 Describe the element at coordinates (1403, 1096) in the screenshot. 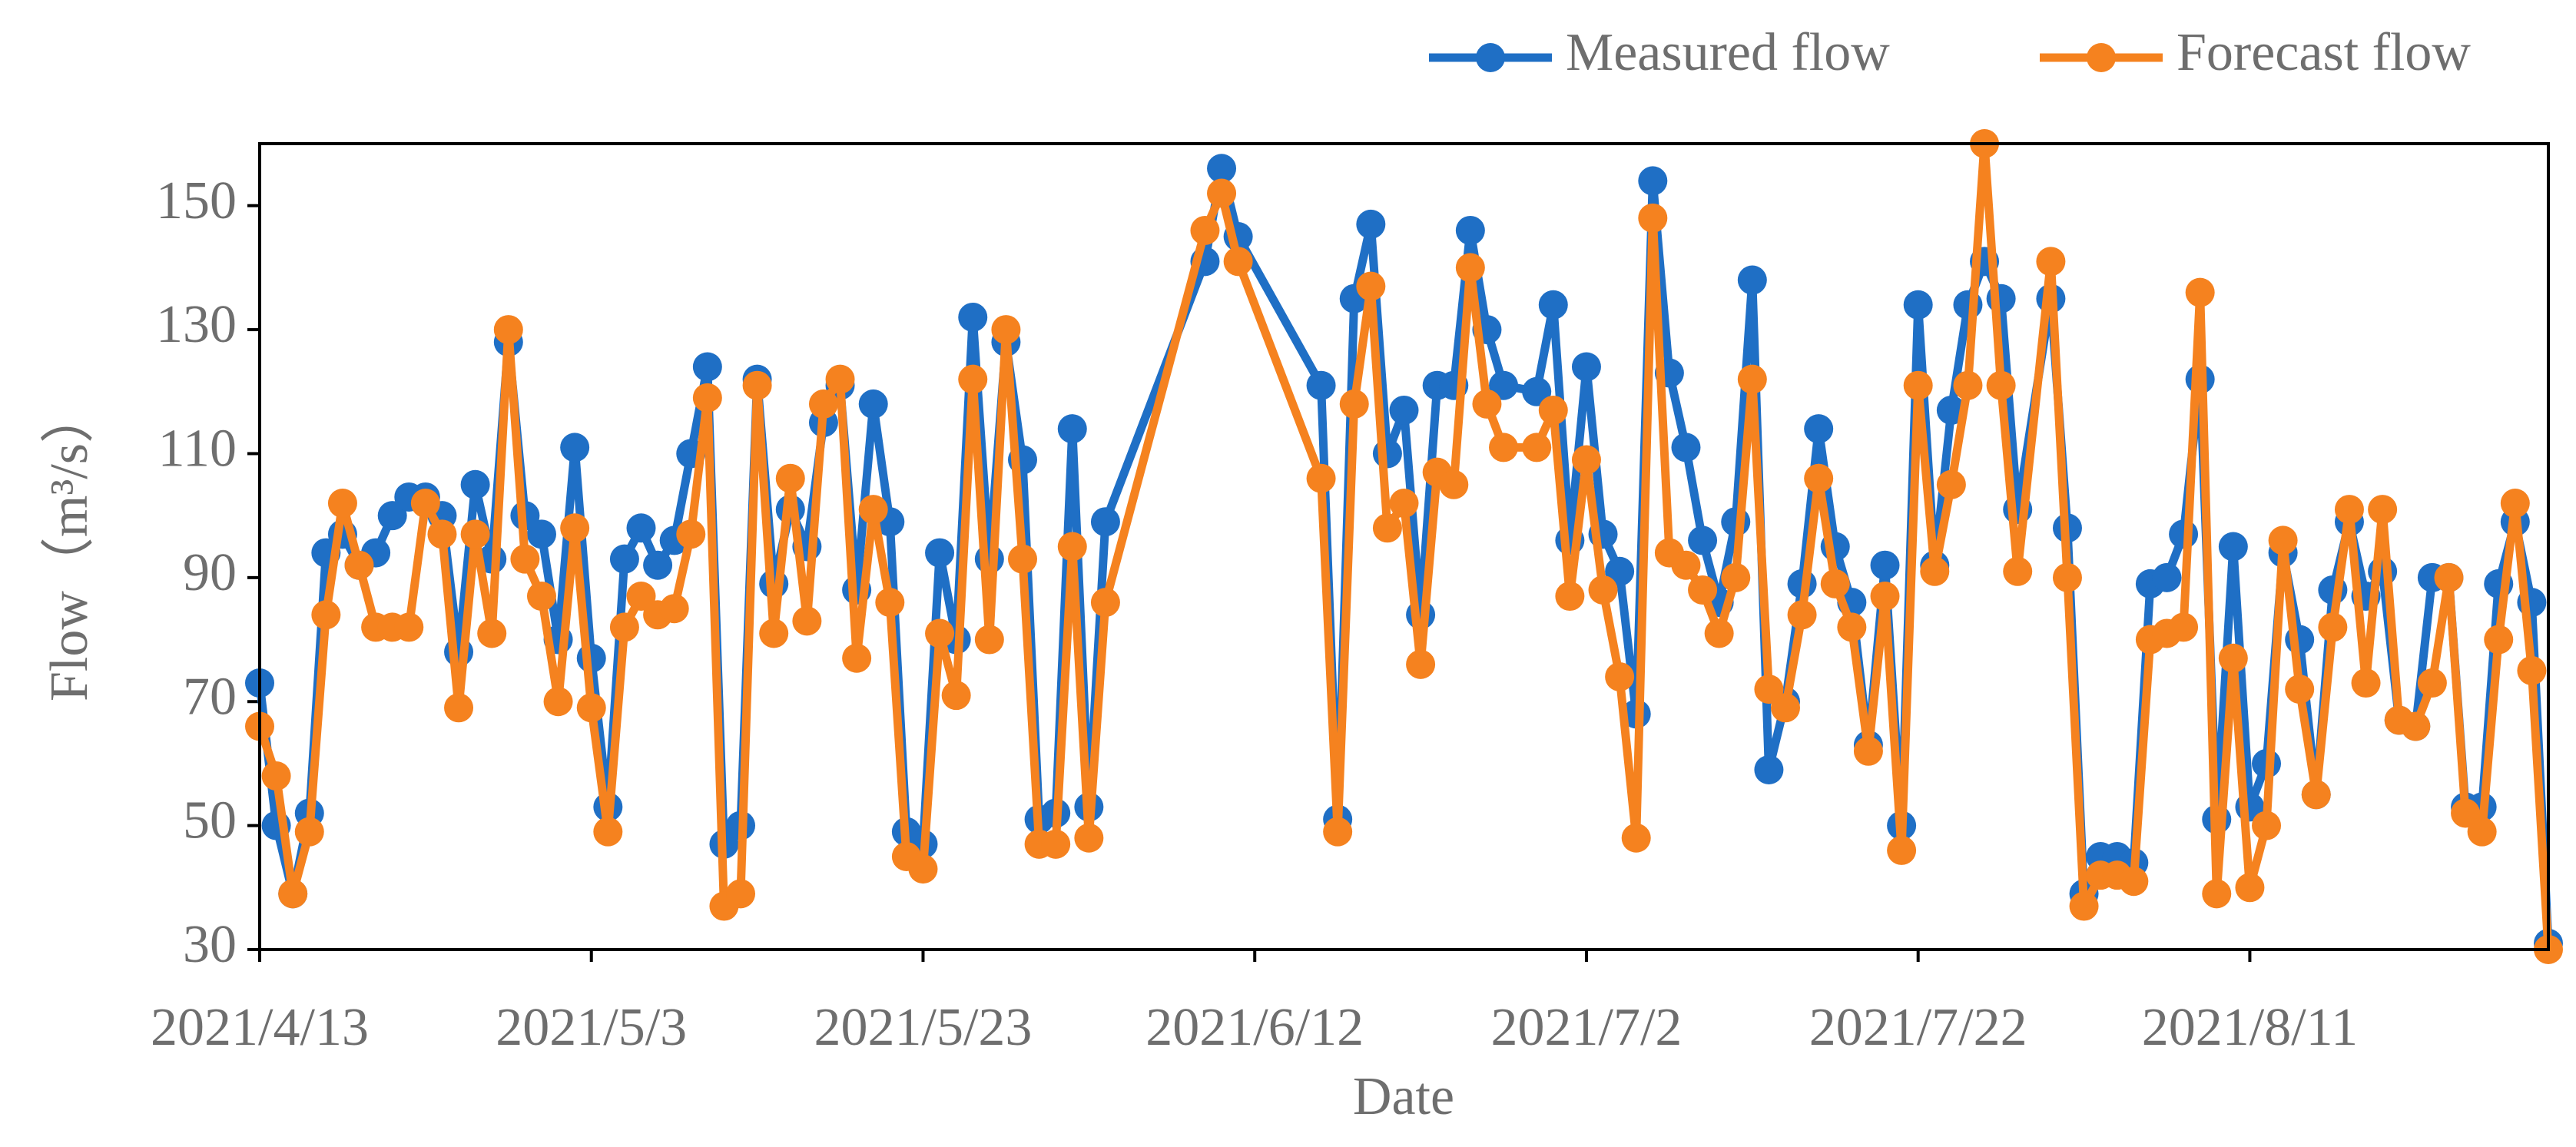

I see `x-axis-label: Date` at that location.